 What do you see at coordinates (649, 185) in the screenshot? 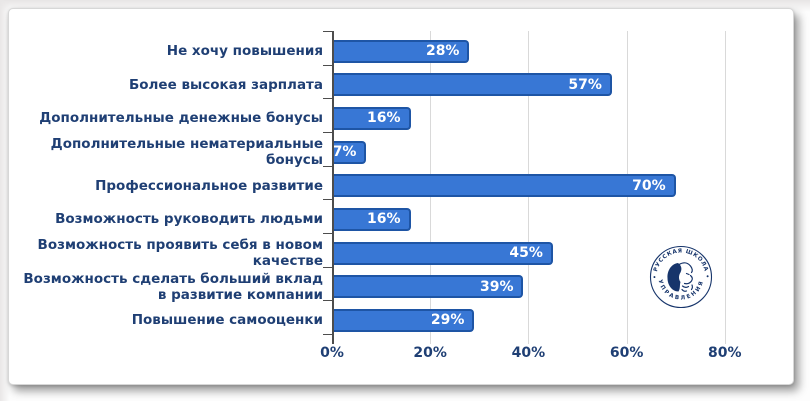
I see `bar-value-label: 70%` at bounding box center [649, 185].